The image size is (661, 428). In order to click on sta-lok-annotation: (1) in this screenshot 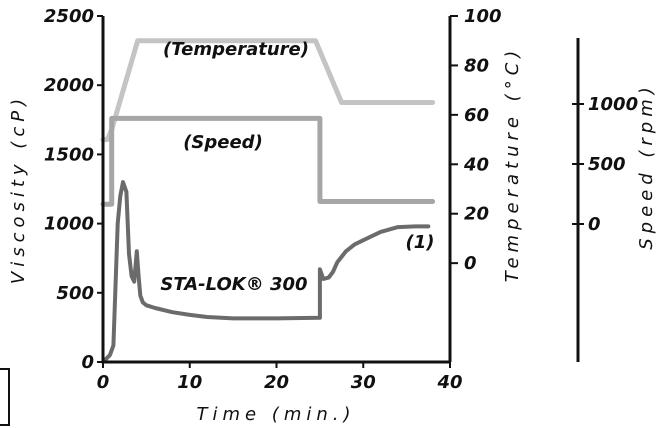, I will do `click(420, 242)`.